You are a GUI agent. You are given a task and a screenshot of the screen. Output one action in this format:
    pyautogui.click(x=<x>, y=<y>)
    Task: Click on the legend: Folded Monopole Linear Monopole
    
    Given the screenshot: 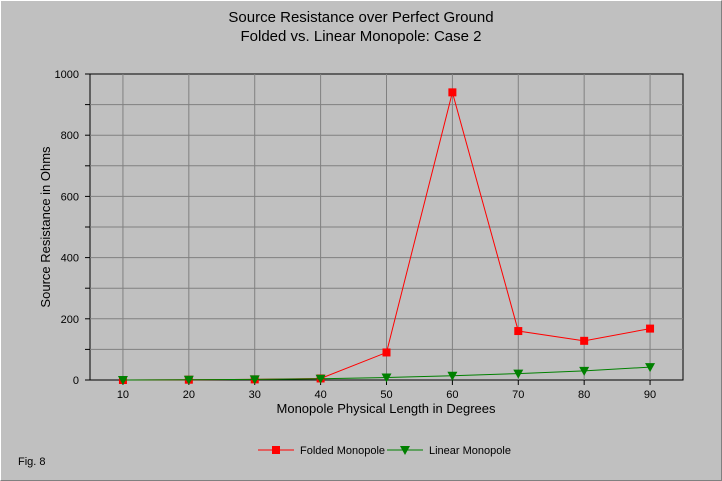 What is the action you would take?
    pyautogui.click(x=384, y=451)
    